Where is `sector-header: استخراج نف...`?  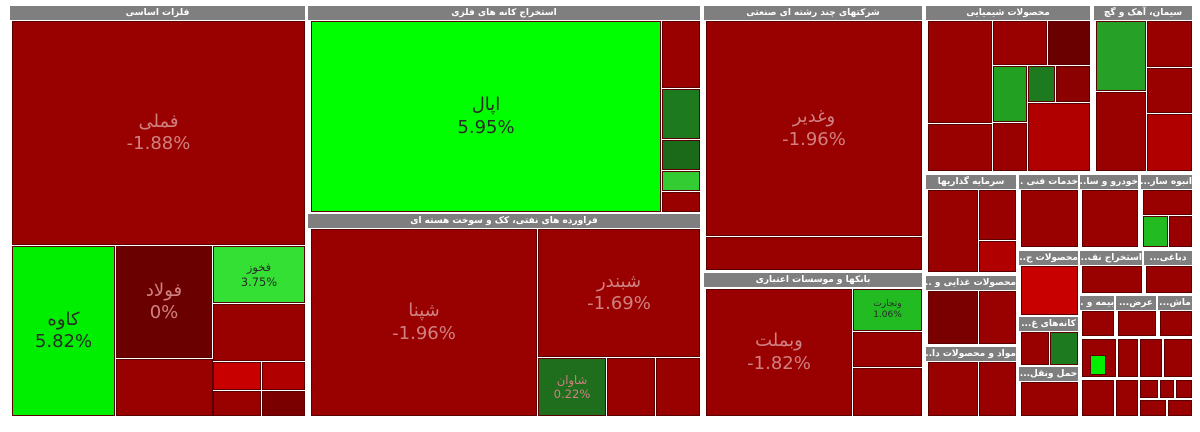 sector-header: استخراج نف... is located at coordinates (1111, 258).